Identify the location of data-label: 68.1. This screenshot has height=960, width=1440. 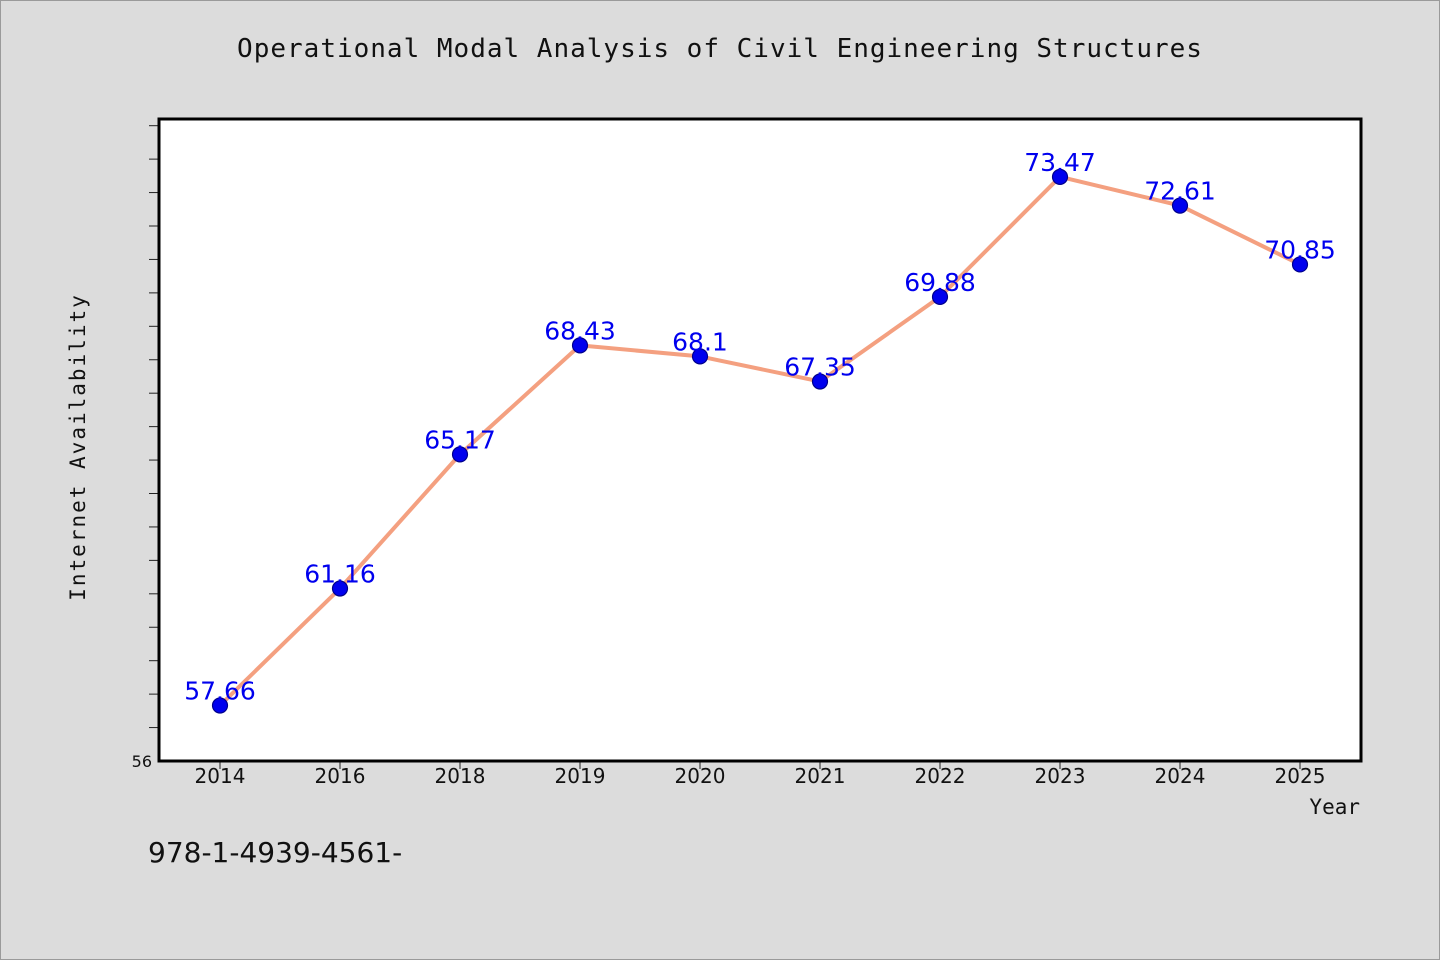
(700, 341).